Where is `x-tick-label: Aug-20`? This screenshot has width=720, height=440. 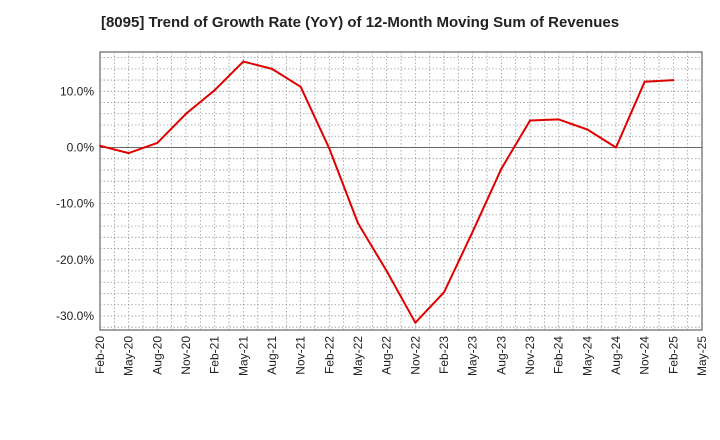
x-tick-label: Aug-20 is located at coordinates (157, 355).